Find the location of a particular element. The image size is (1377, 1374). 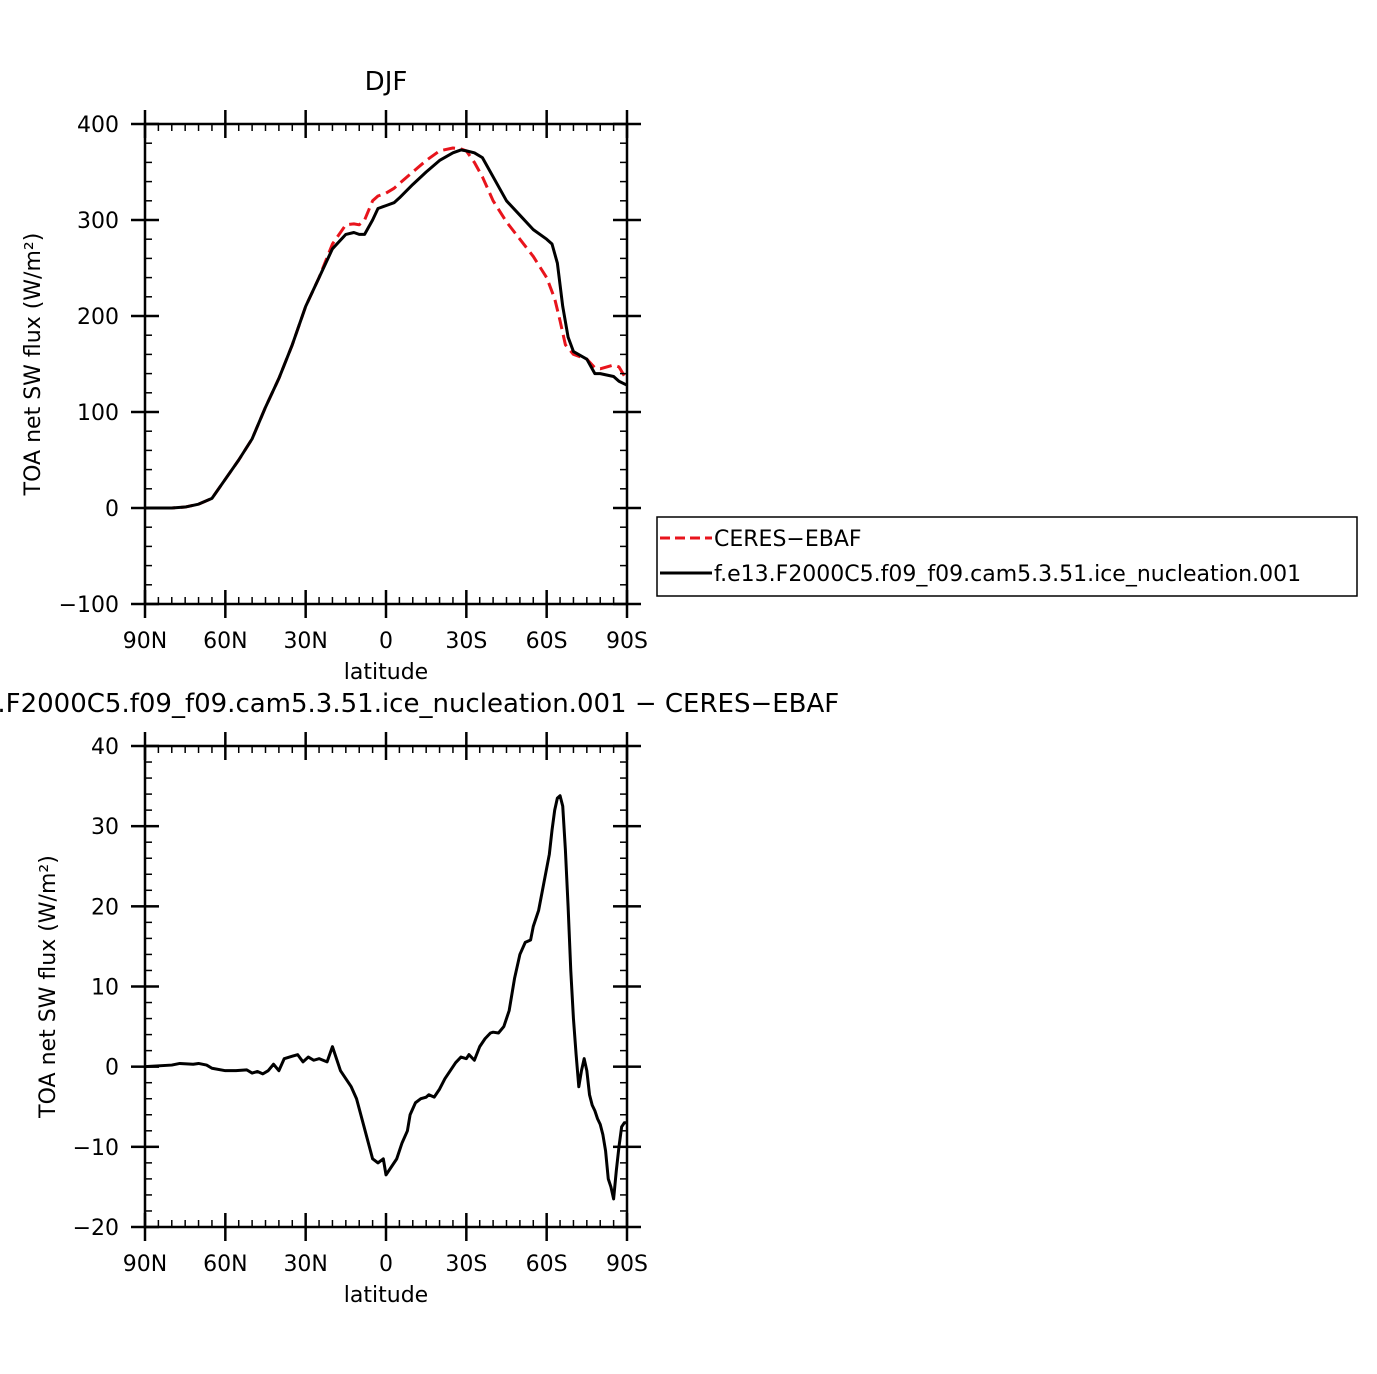

y-tick-label: 200 is located at coordinates (98, 317).